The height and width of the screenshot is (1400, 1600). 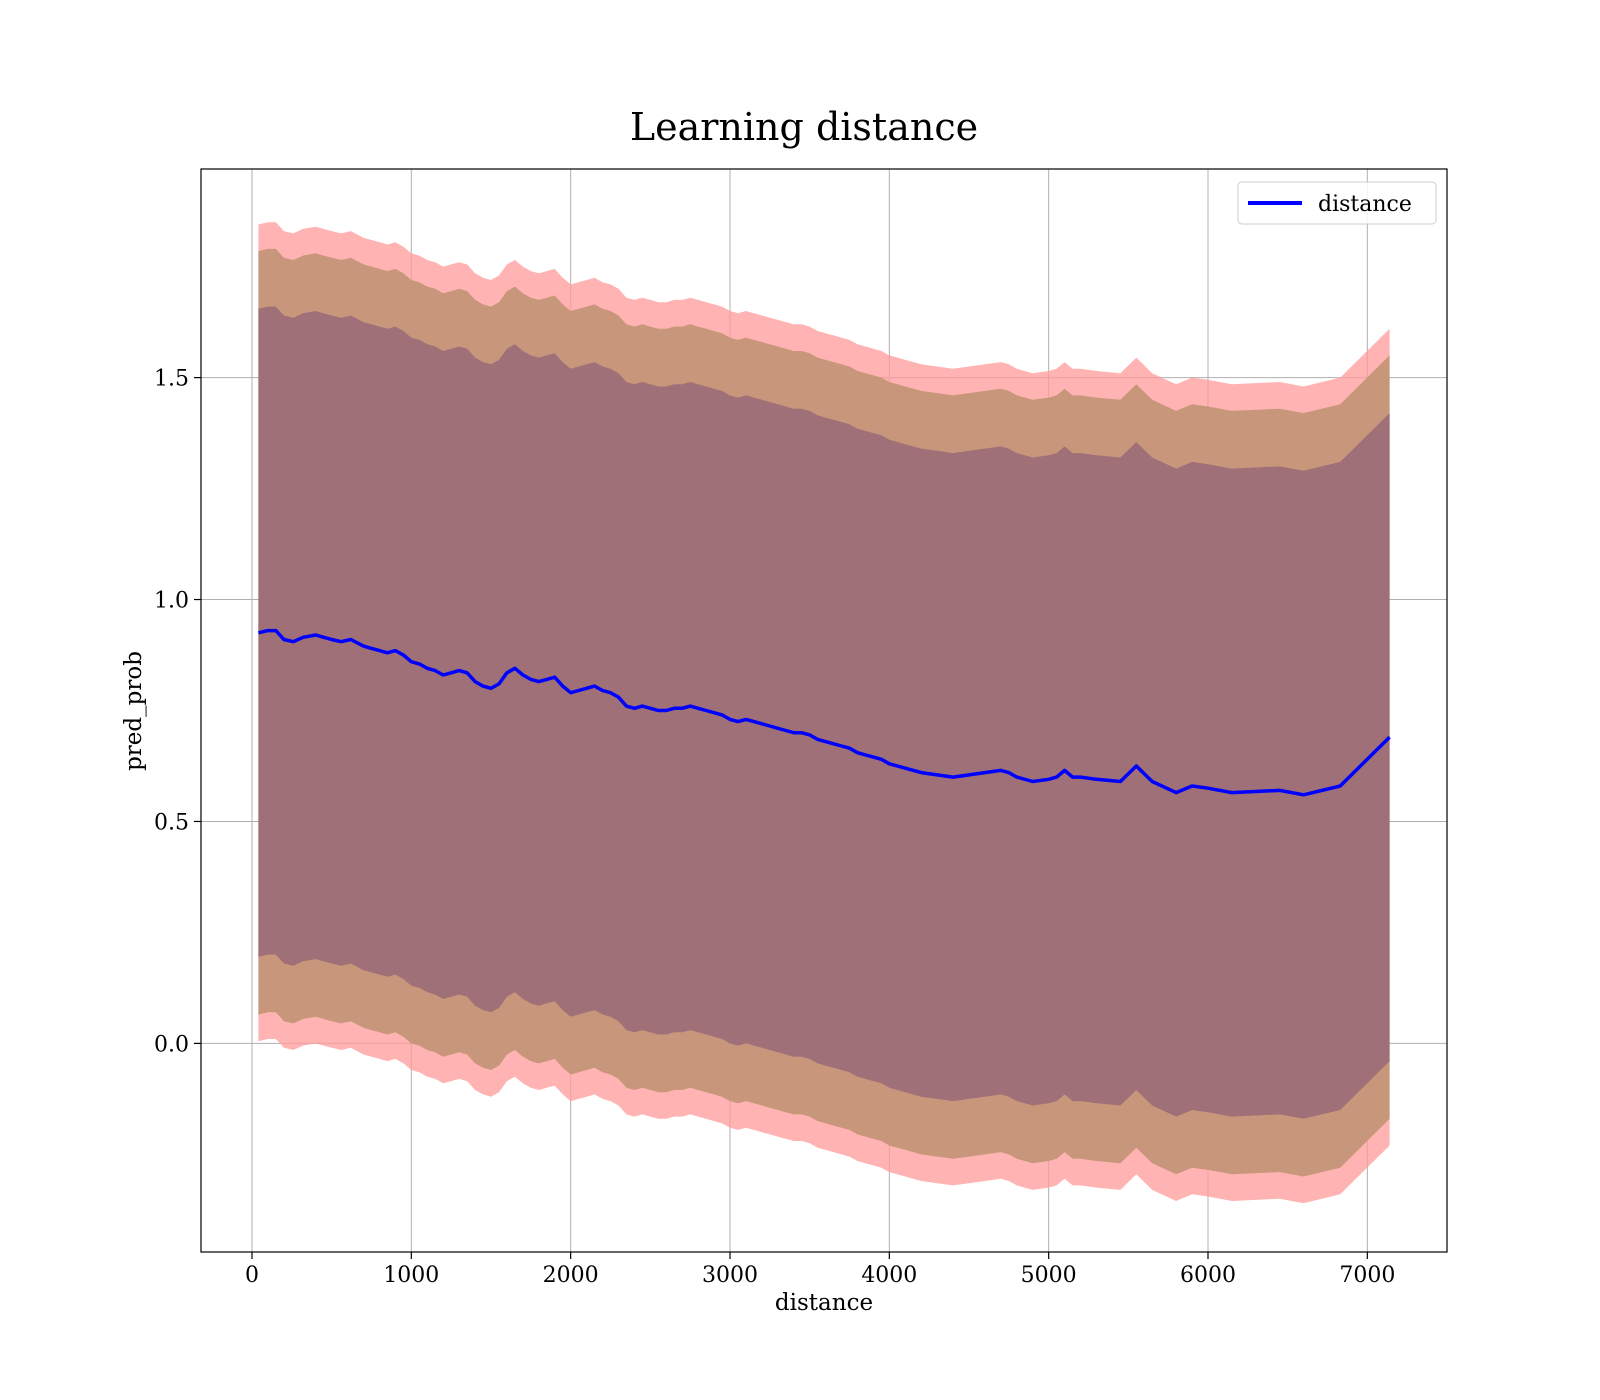 I want to click on series-lines, so click(x=824, y=712).